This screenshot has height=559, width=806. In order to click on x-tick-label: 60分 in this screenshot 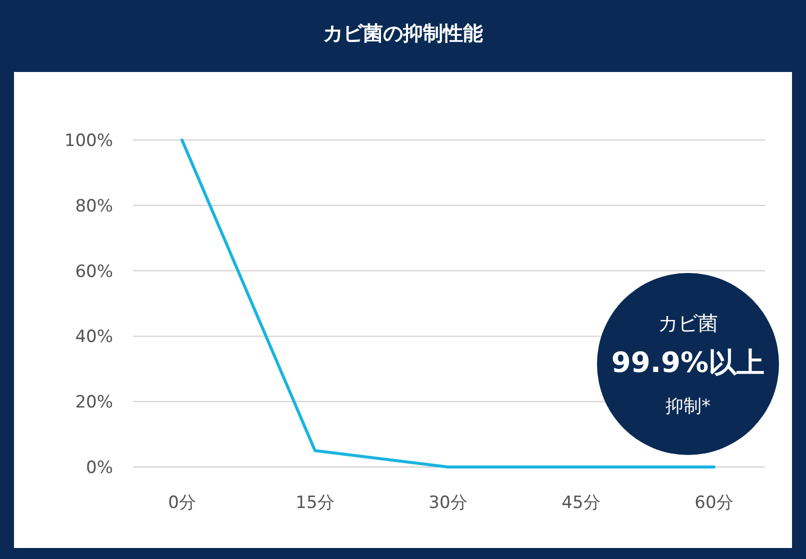, I will do `click(714, 503)`.